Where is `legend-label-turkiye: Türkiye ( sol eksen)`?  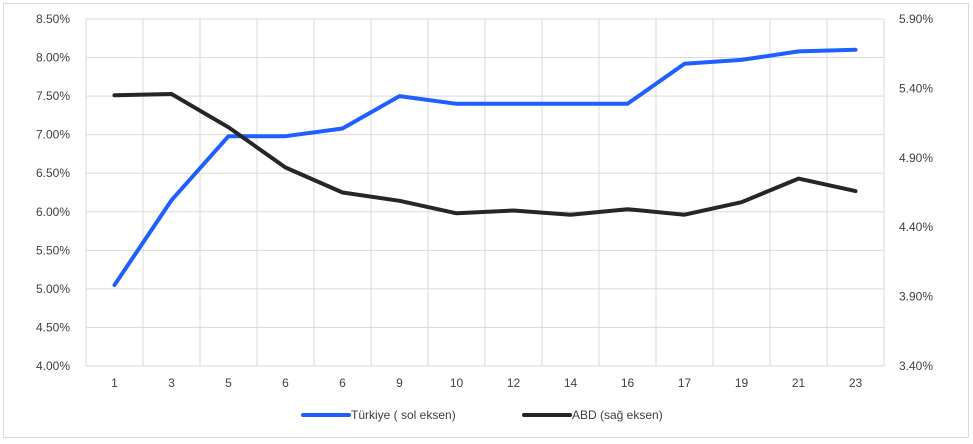 legend-label-turkiye: Türkiye ( sol eksen) is located at coordinates (403, 415).